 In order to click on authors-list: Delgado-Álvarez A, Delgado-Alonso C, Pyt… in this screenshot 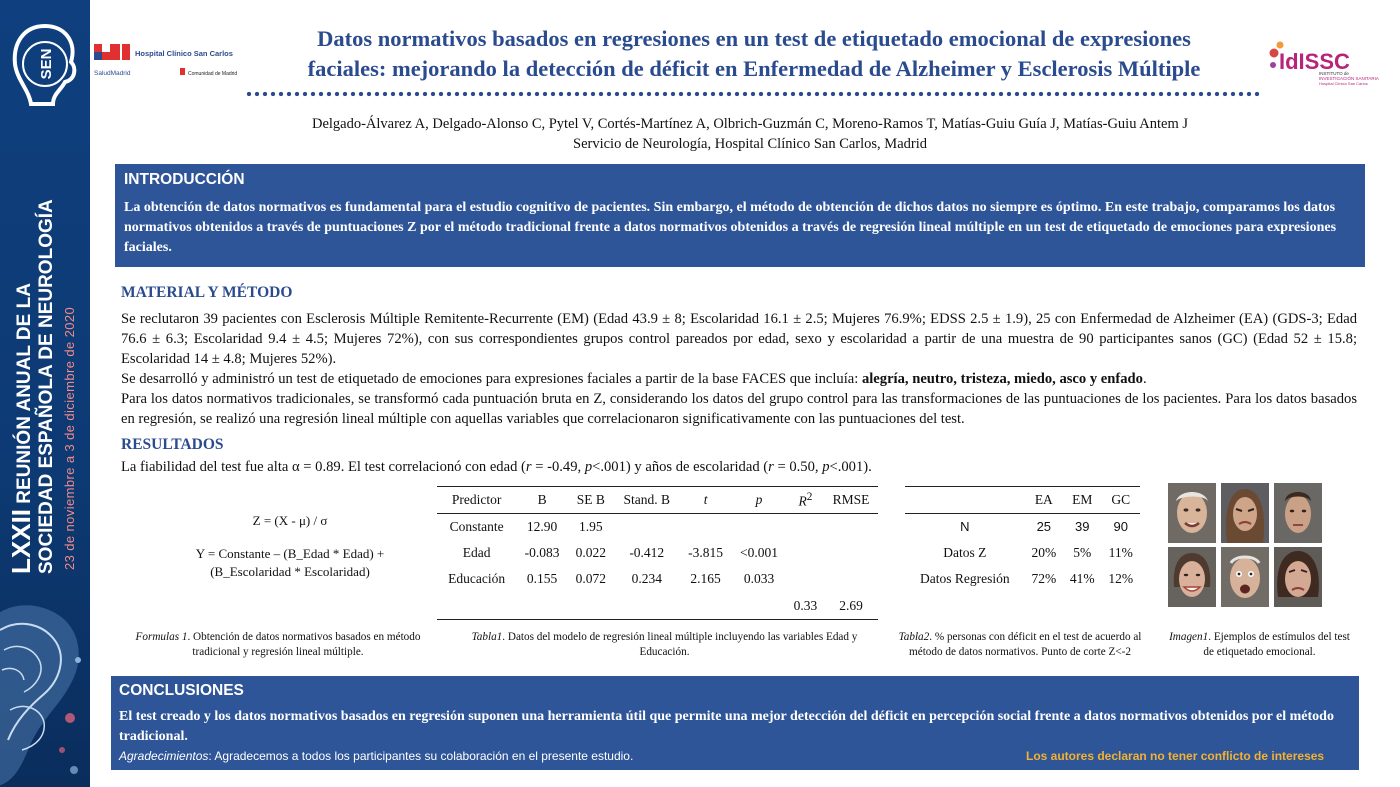, I will do `click(750, 124)`.